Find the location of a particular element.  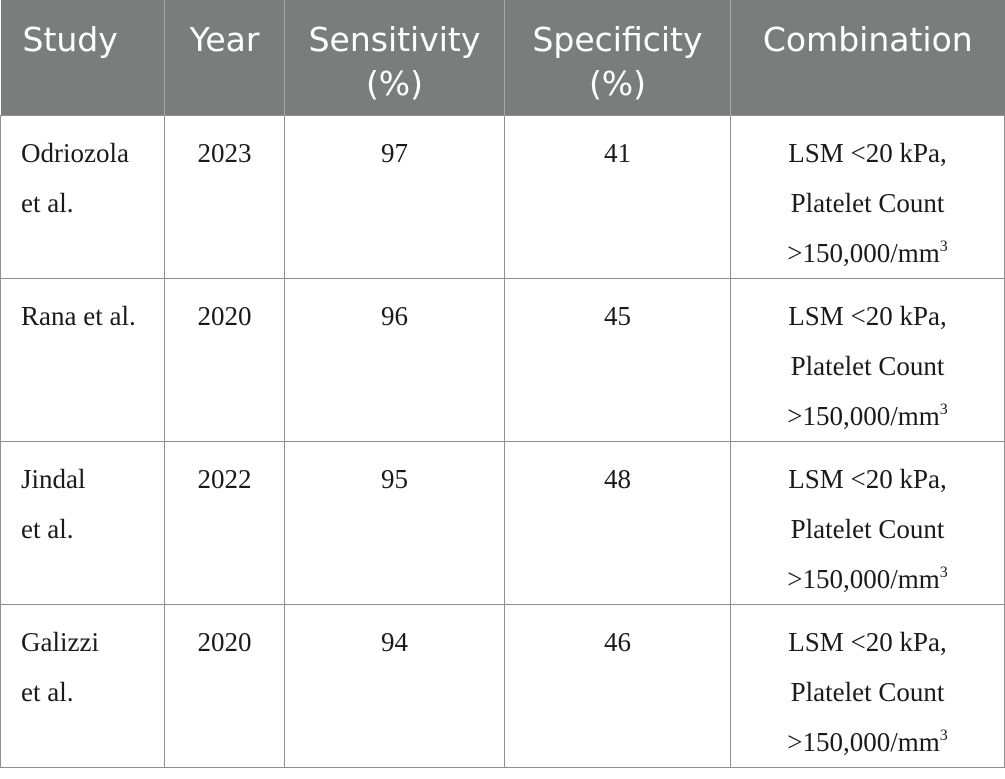

header-year: Year is located at coordinates (224, 57).